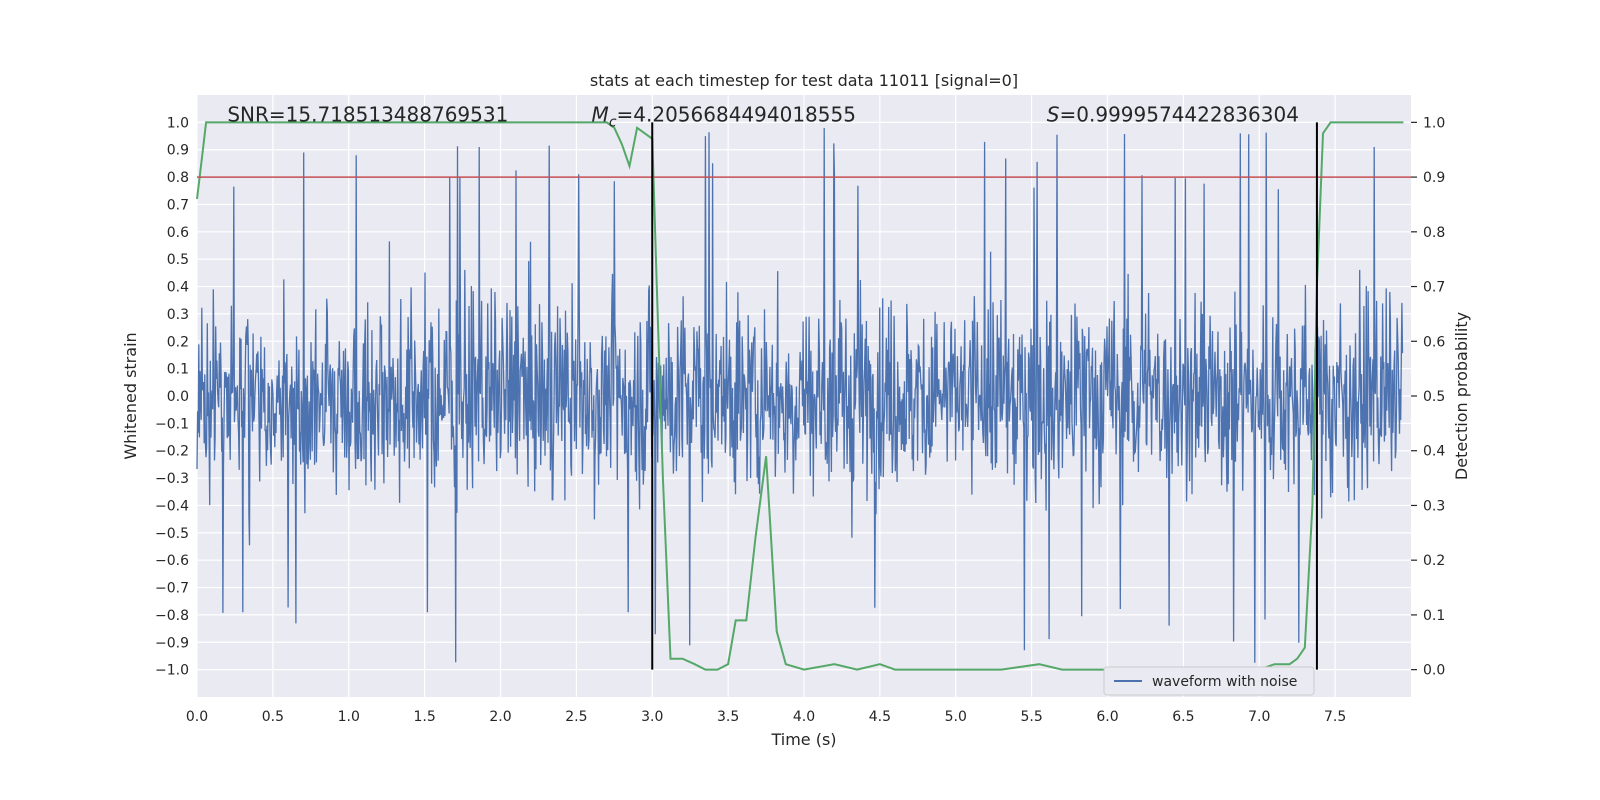 The height and width of the screenshot is (800, 1600). I want to click on y-tick-label-2: 0.8, so click(178, 178).